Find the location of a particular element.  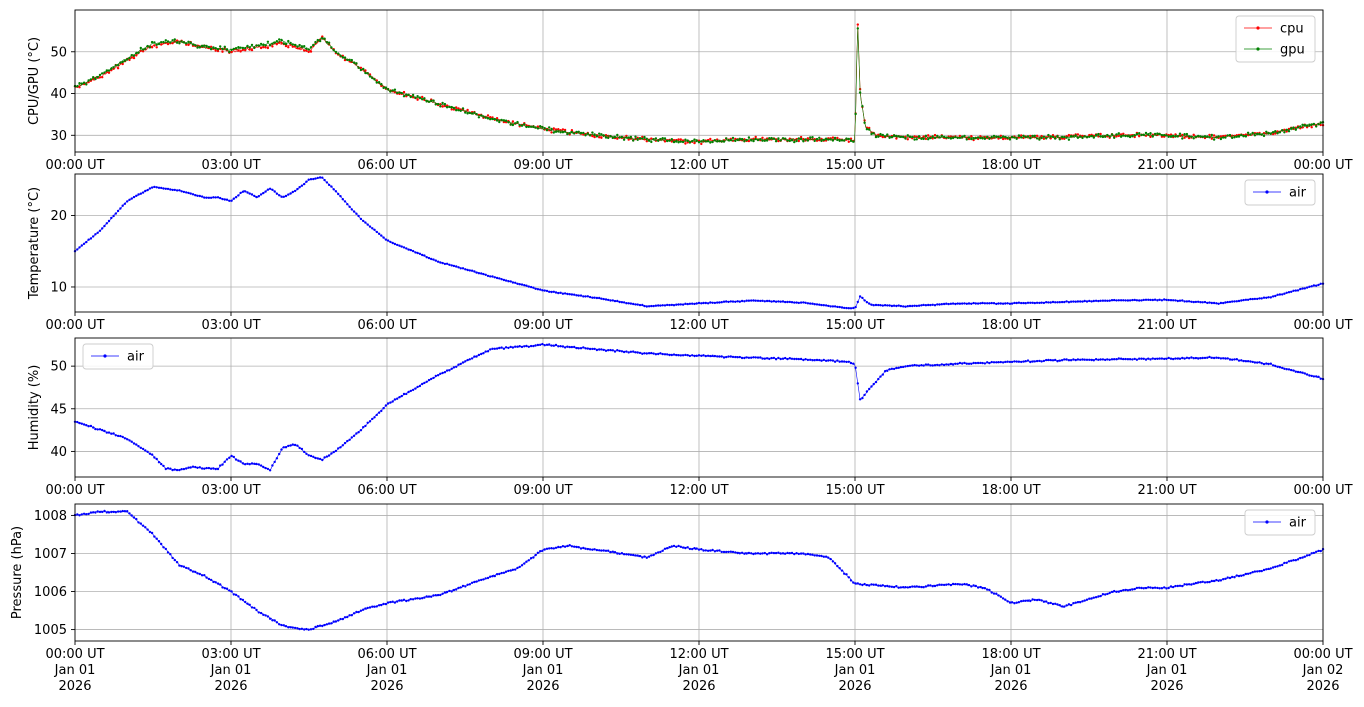

x-tick-label: 21:00 UT is located at coordinates (1166, 654).